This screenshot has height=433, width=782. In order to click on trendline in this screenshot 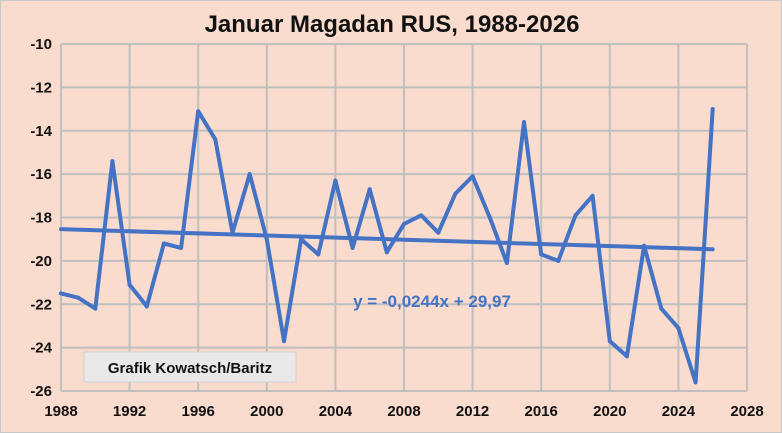, I will do `click(387, 239)`.